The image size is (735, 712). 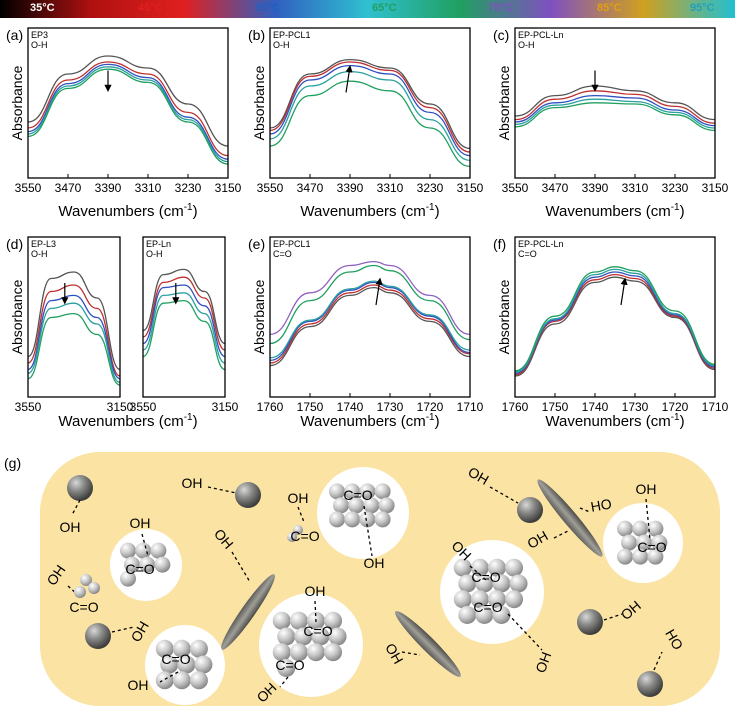 I want to click on x-axis-label-c: Wavenumbers (cm-1), so click(x=614, y=211).